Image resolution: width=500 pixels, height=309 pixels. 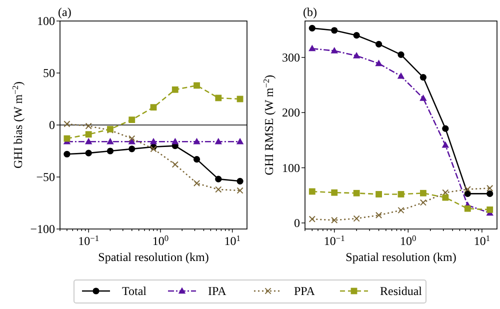 I want to click on legend-label: Total, so click(x=135, y=291).